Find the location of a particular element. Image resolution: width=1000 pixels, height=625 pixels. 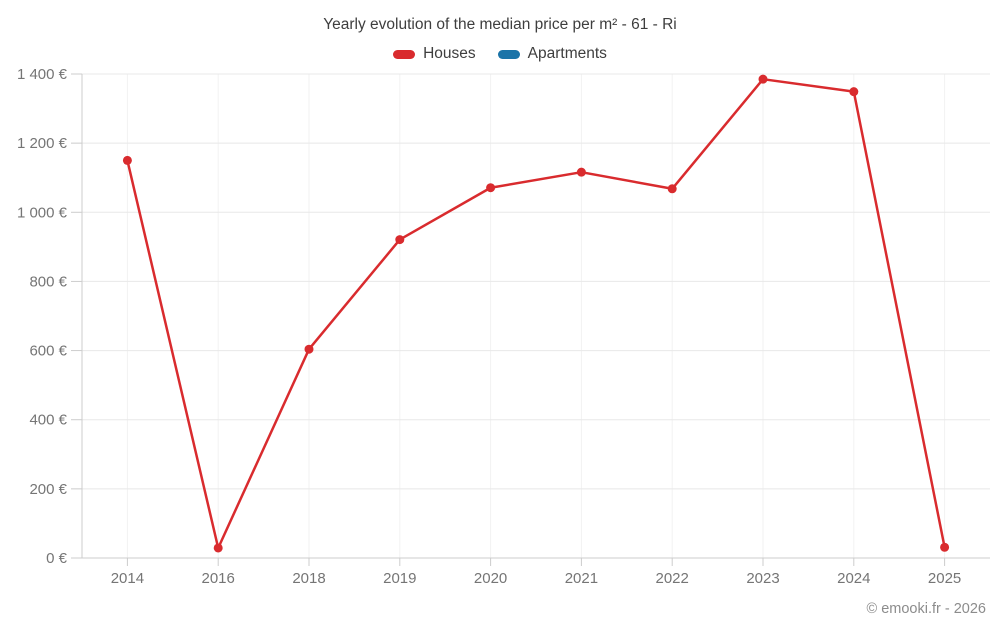

legend-item-houses: Houses is located at coordinates (434, 54).